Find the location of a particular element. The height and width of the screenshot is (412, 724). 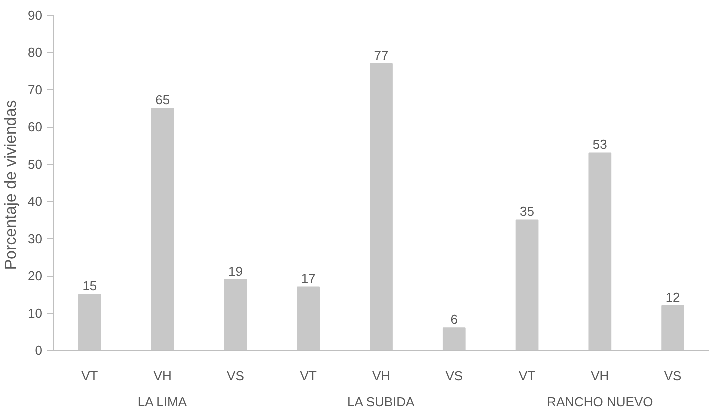

data-label: 77 is located at coordinates (381, 55).